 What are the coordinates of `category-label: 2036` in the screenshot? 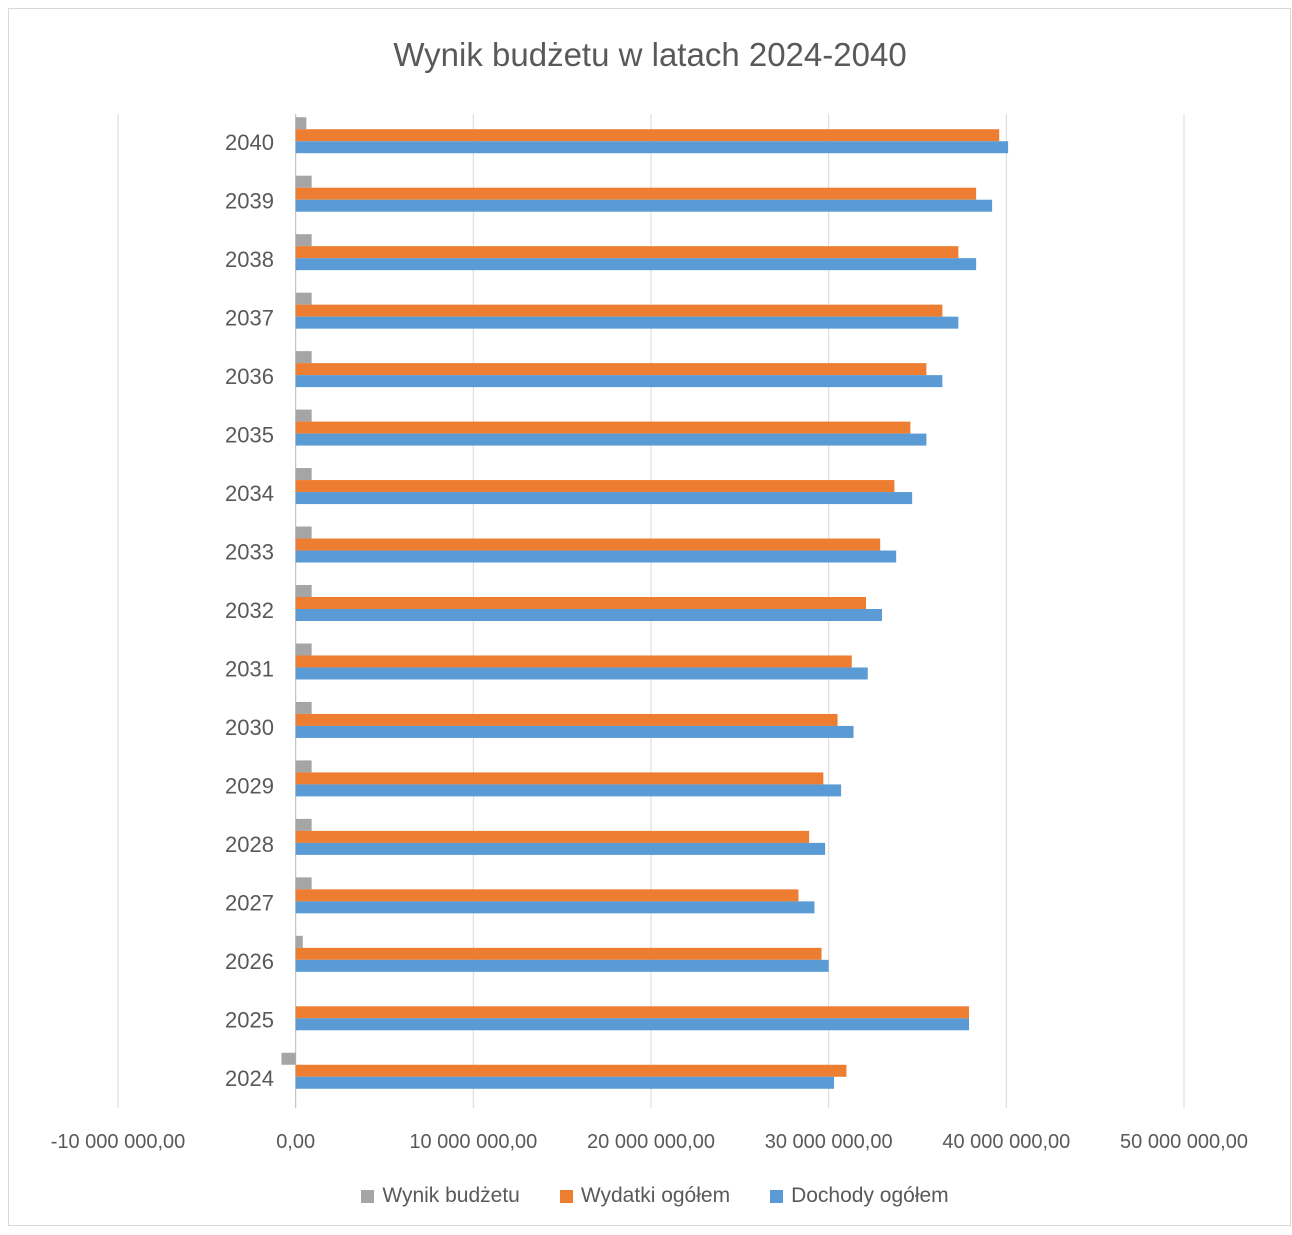 It's located at (249, 376).